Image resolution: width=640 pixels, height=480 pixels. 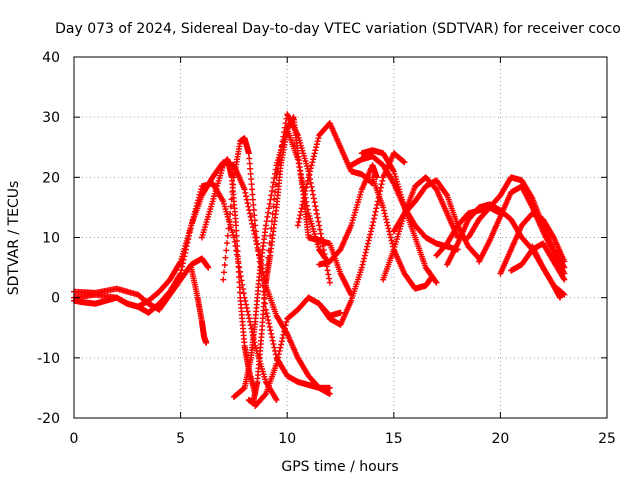 What do you see at coordinates (339, 467) in the screenshot?
I see `x-axis-label: GPS time / hours` at bounding box center [339, 467].